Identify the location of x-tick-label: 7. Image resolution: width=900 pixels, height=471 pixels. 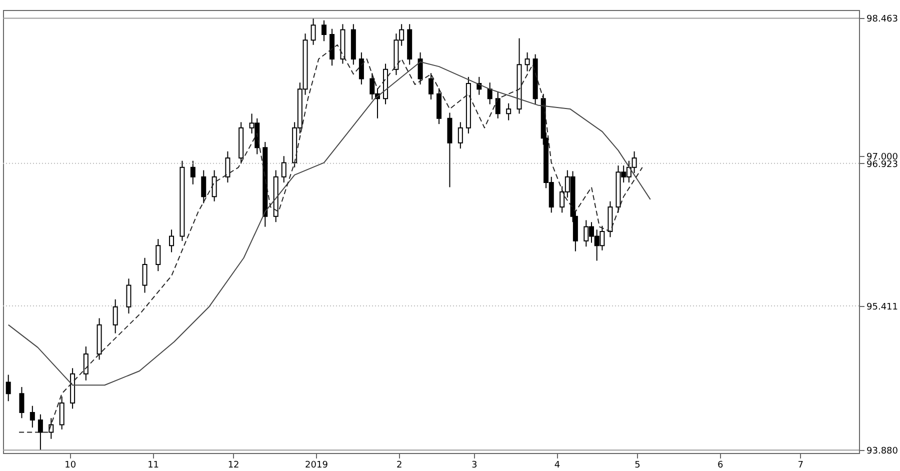
(801, 465).